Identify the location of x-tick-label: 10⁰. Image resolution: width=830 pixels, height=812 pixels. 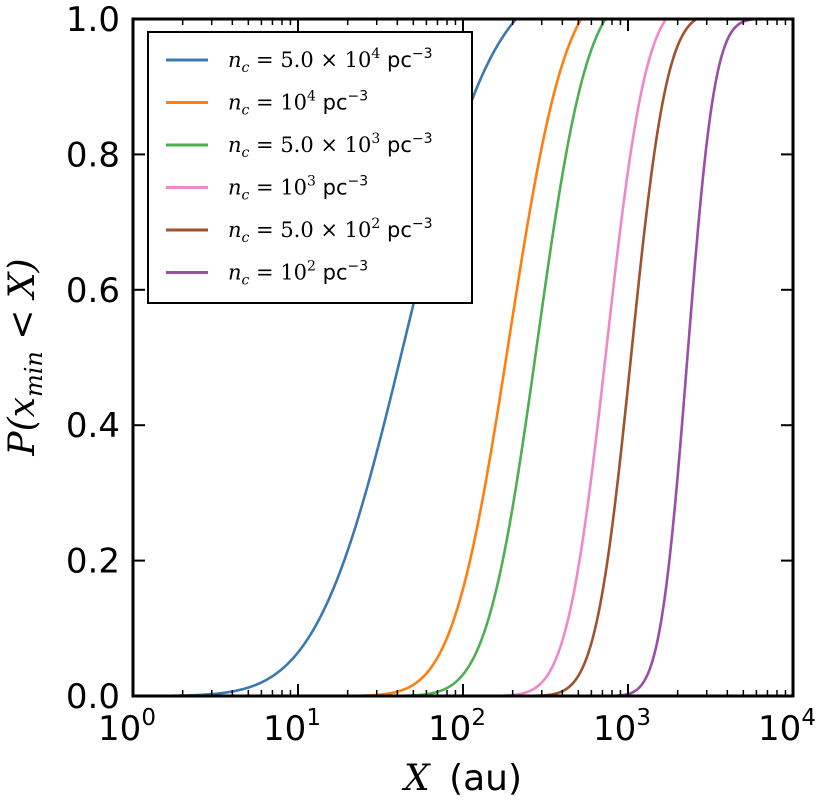
(127, 727).